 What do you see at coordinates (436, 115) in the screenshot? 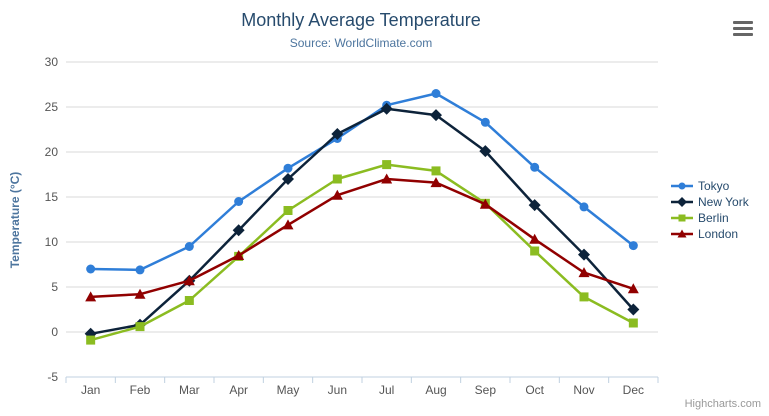
I see `point-new-york-aug` at bounding box center [436, 115].